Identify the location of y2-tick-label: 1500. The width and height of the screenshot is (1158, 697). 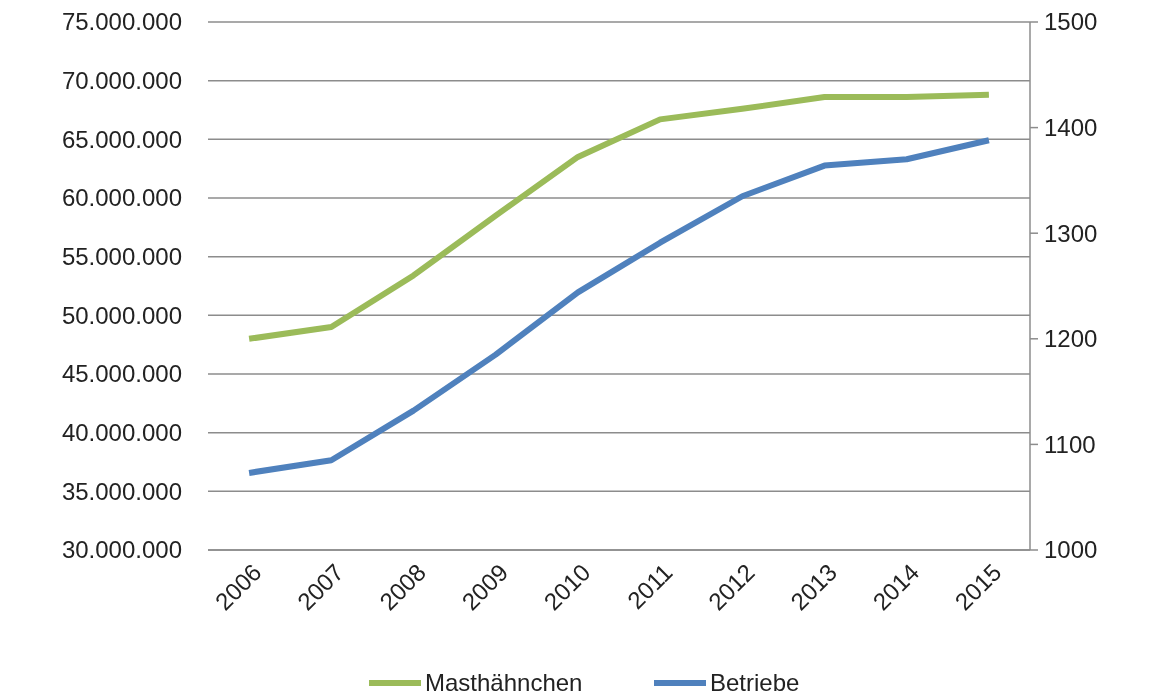
(1071, 22).